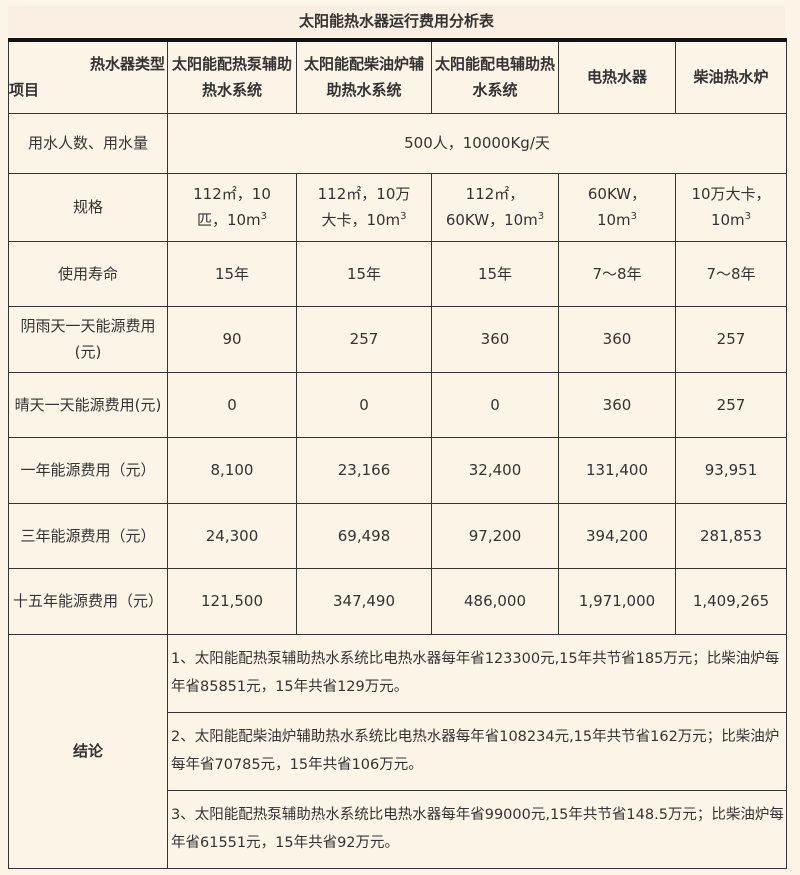 This screenshot has width=800, height=875. What do you see at coordinates (228, 220) in the screenshot?
I see `spec-line: 匹，10m` at bounding box center [228, 220].